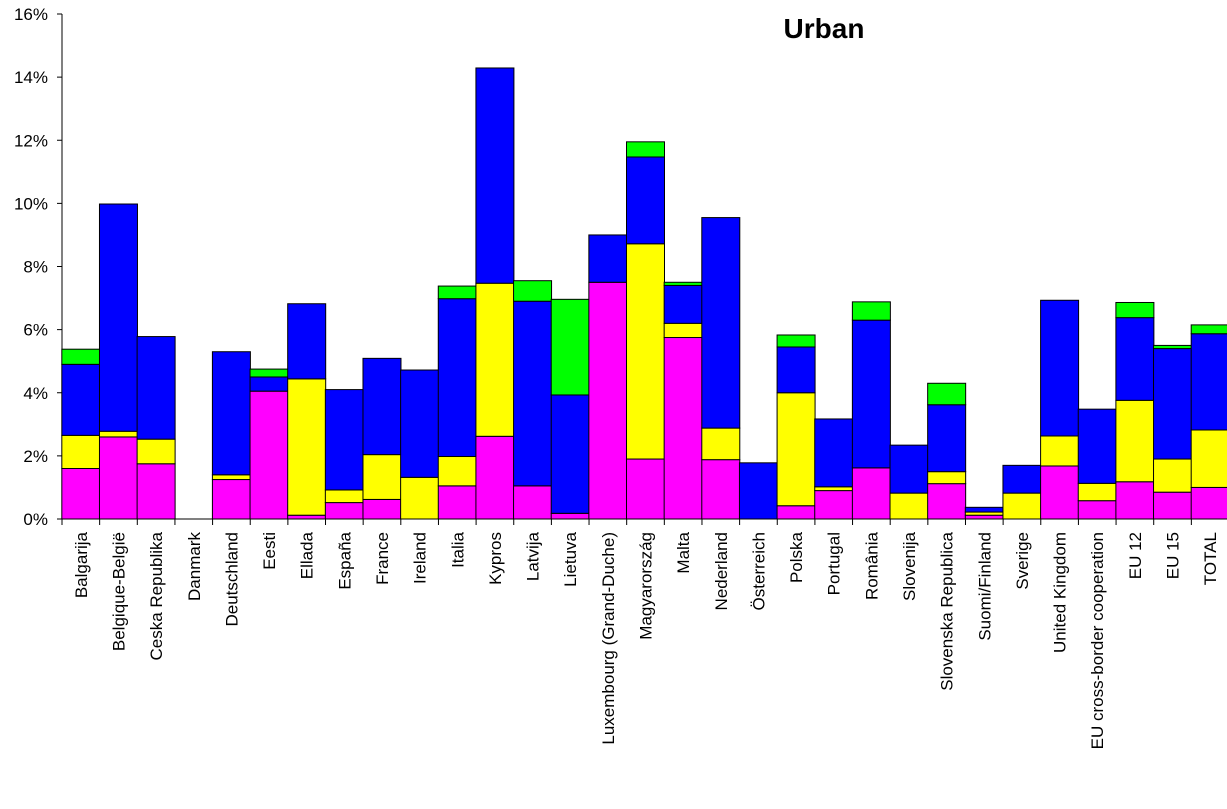 The image size is (1227, 809). Describe the element at coordinates (35, 330) in the screenshot. I see `y-tick-label: 6%` at that location.